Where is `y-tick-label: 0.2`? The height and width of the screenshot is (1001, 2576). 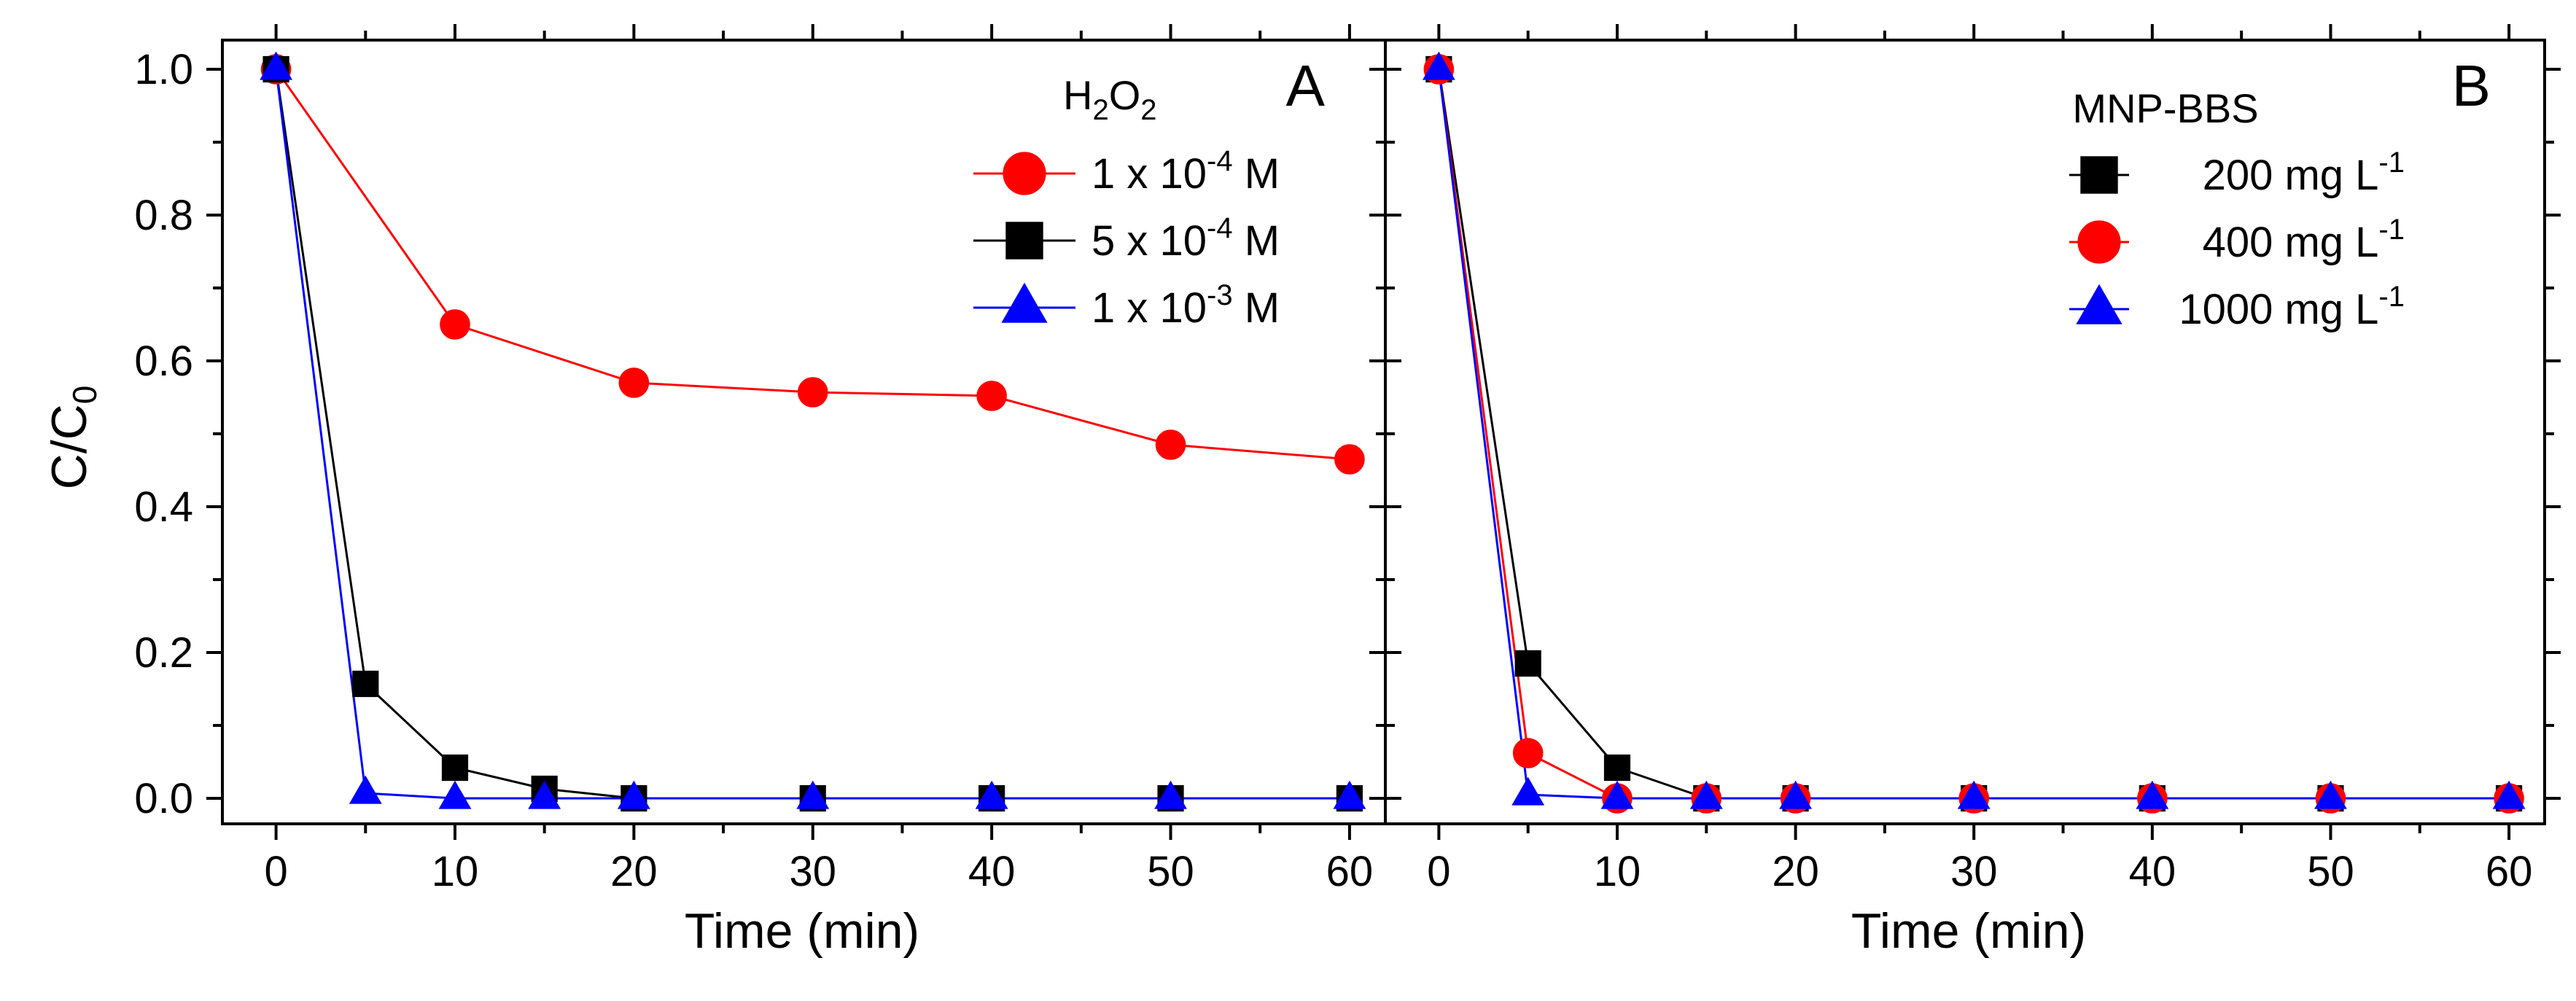
y-tick-label: 0.2 is located at coordinates (163, 653).